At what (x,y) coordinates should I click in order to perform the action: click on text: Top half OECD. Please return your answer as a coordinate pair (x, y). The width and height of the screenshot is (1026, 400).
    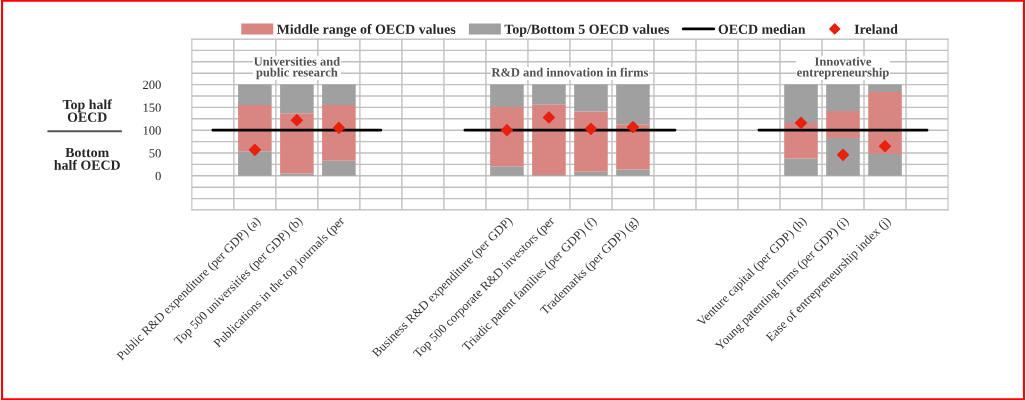
    Looking at the image, I should click on (87, 110).